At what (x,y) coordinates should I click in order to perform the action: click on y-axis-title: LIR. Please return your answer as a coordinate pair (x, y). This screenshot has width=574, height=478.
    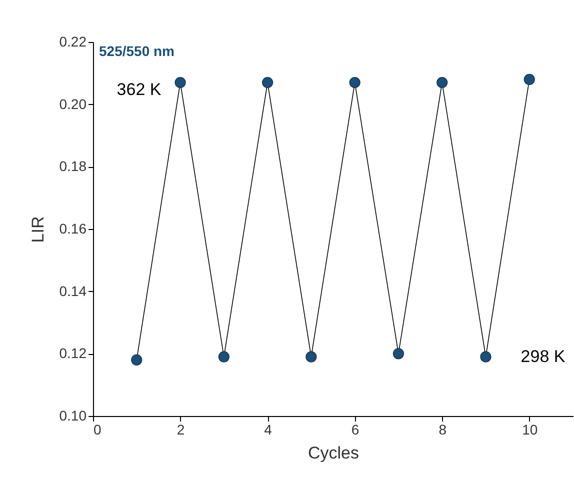
    Looking at the image, I should click on (38, 229).